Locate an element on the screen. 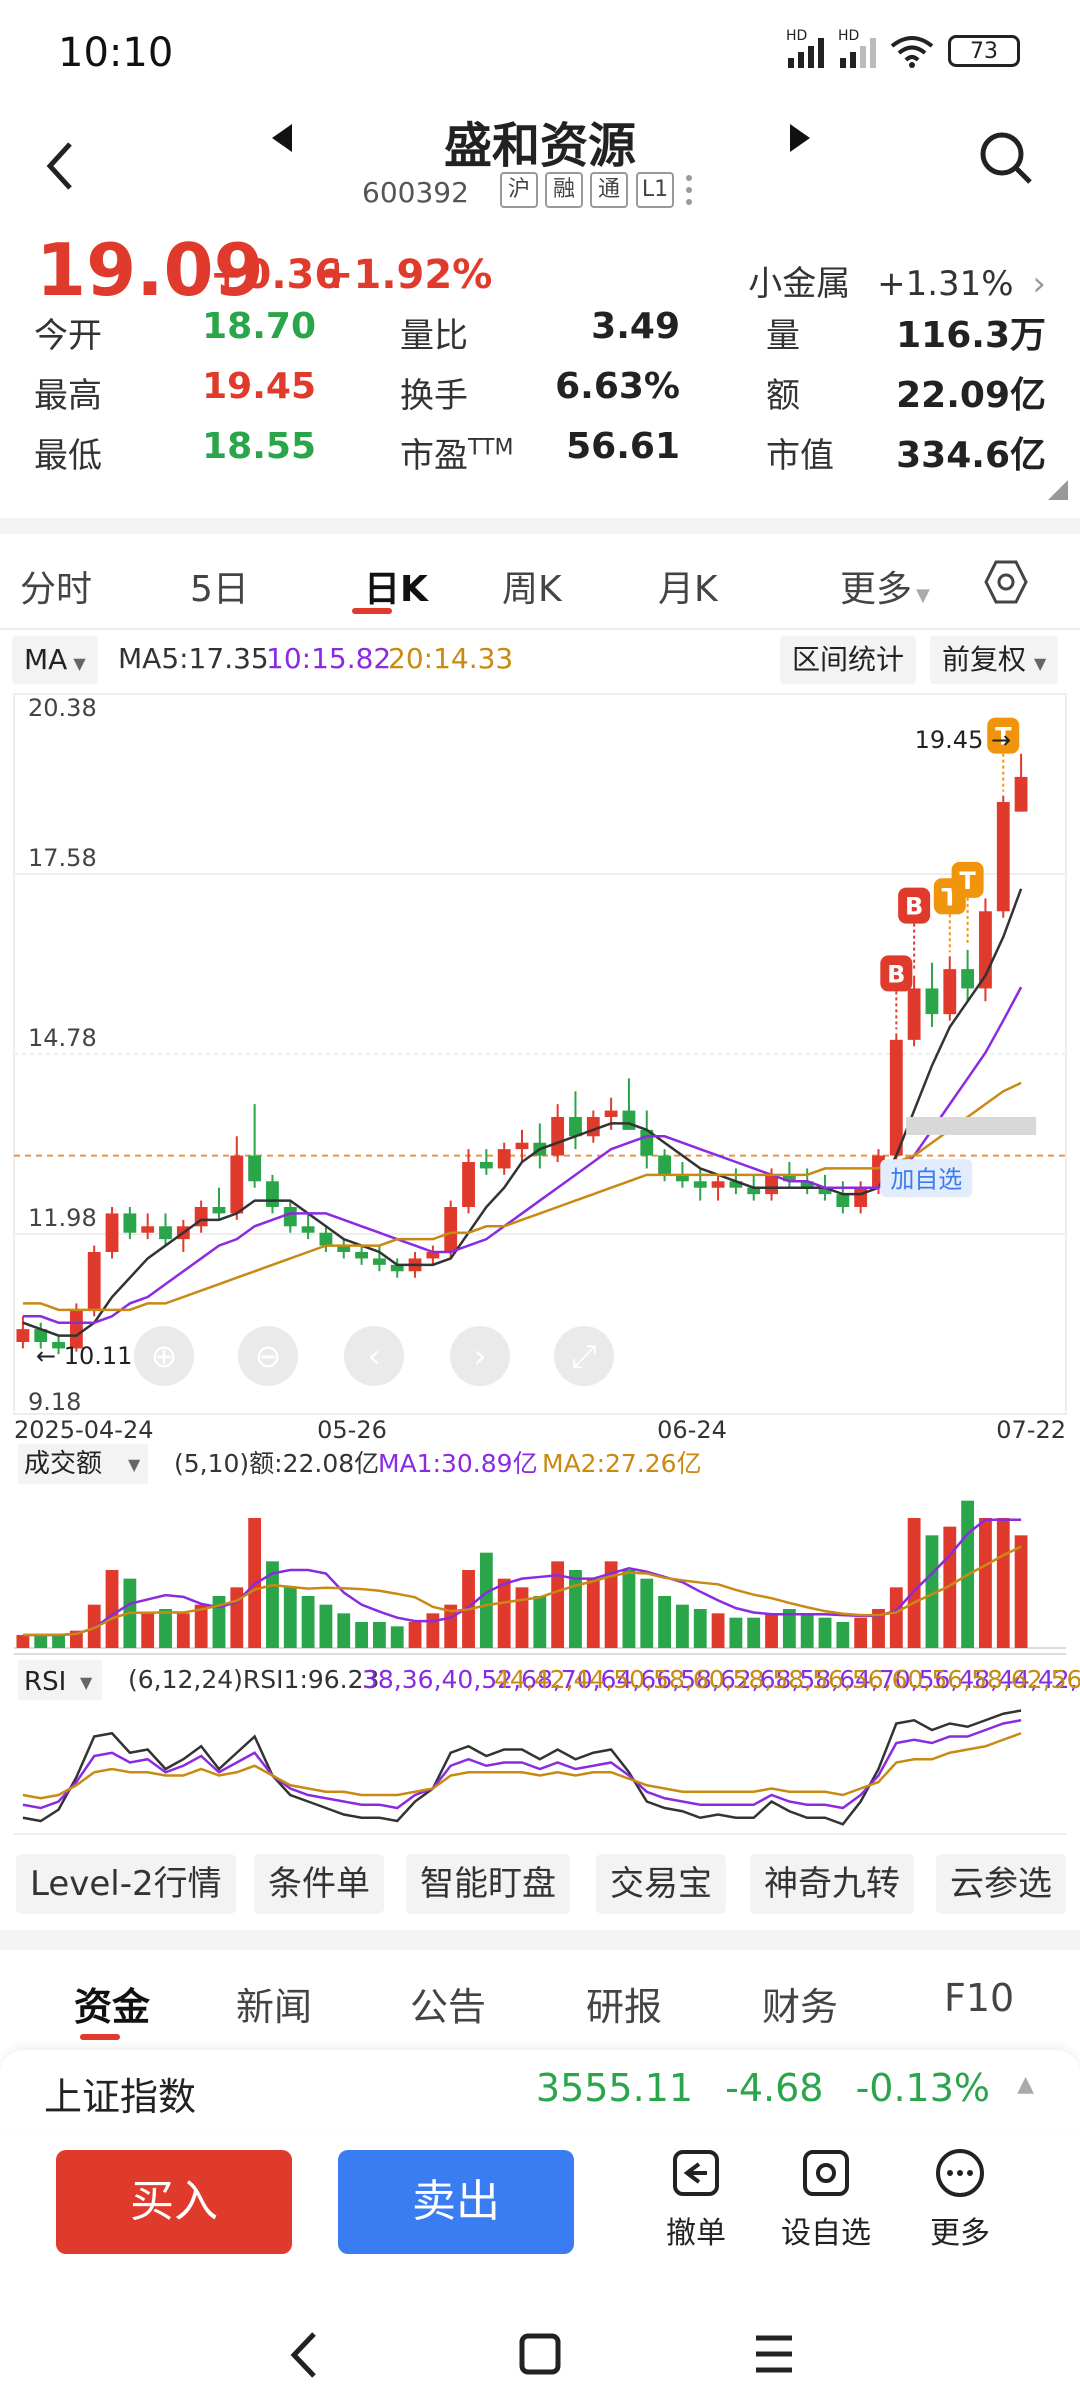 This screenshot has width=1080, height=2400. ma-select: MA ▼ is located at coordinates (55, 660).